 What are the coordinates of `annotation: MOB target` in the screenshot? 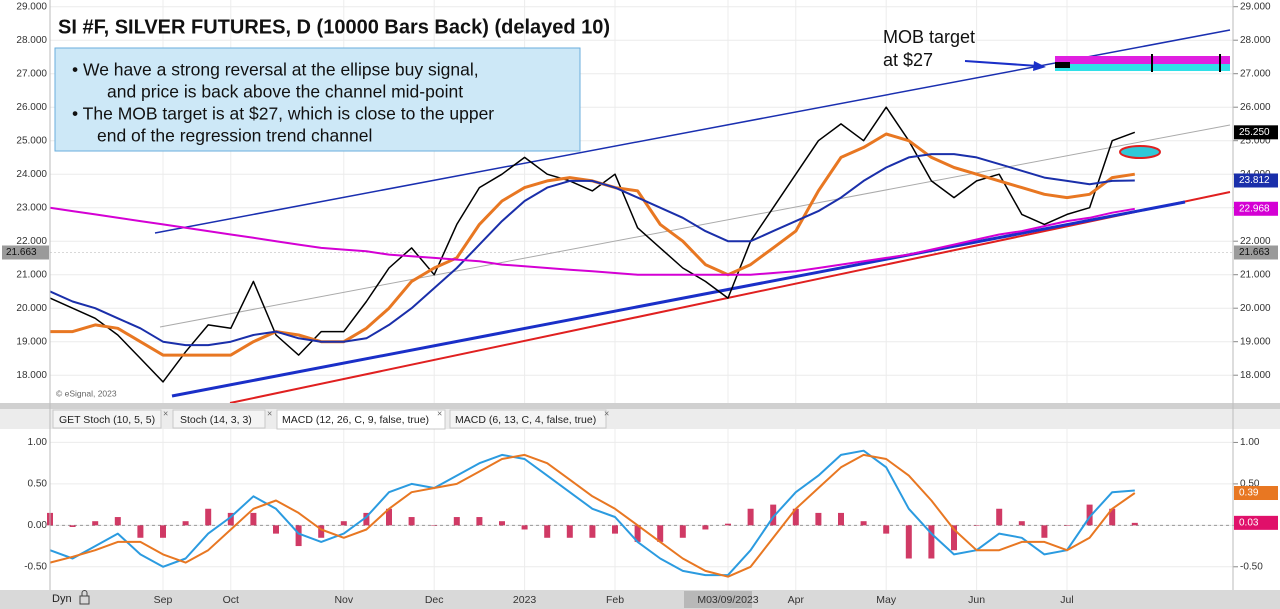 It's located at (929, 37).